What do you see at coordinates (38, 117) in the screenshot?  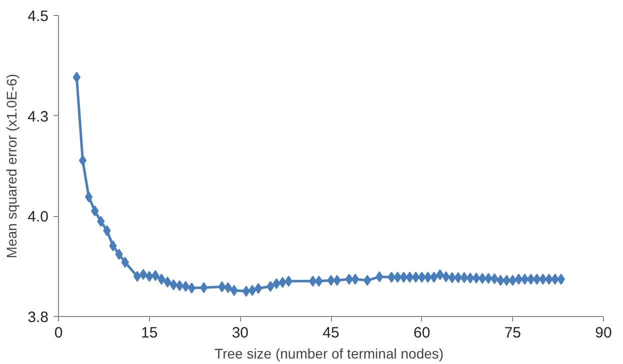 I see `y-tick-label: 4.3` at bounding box center [38, 117].